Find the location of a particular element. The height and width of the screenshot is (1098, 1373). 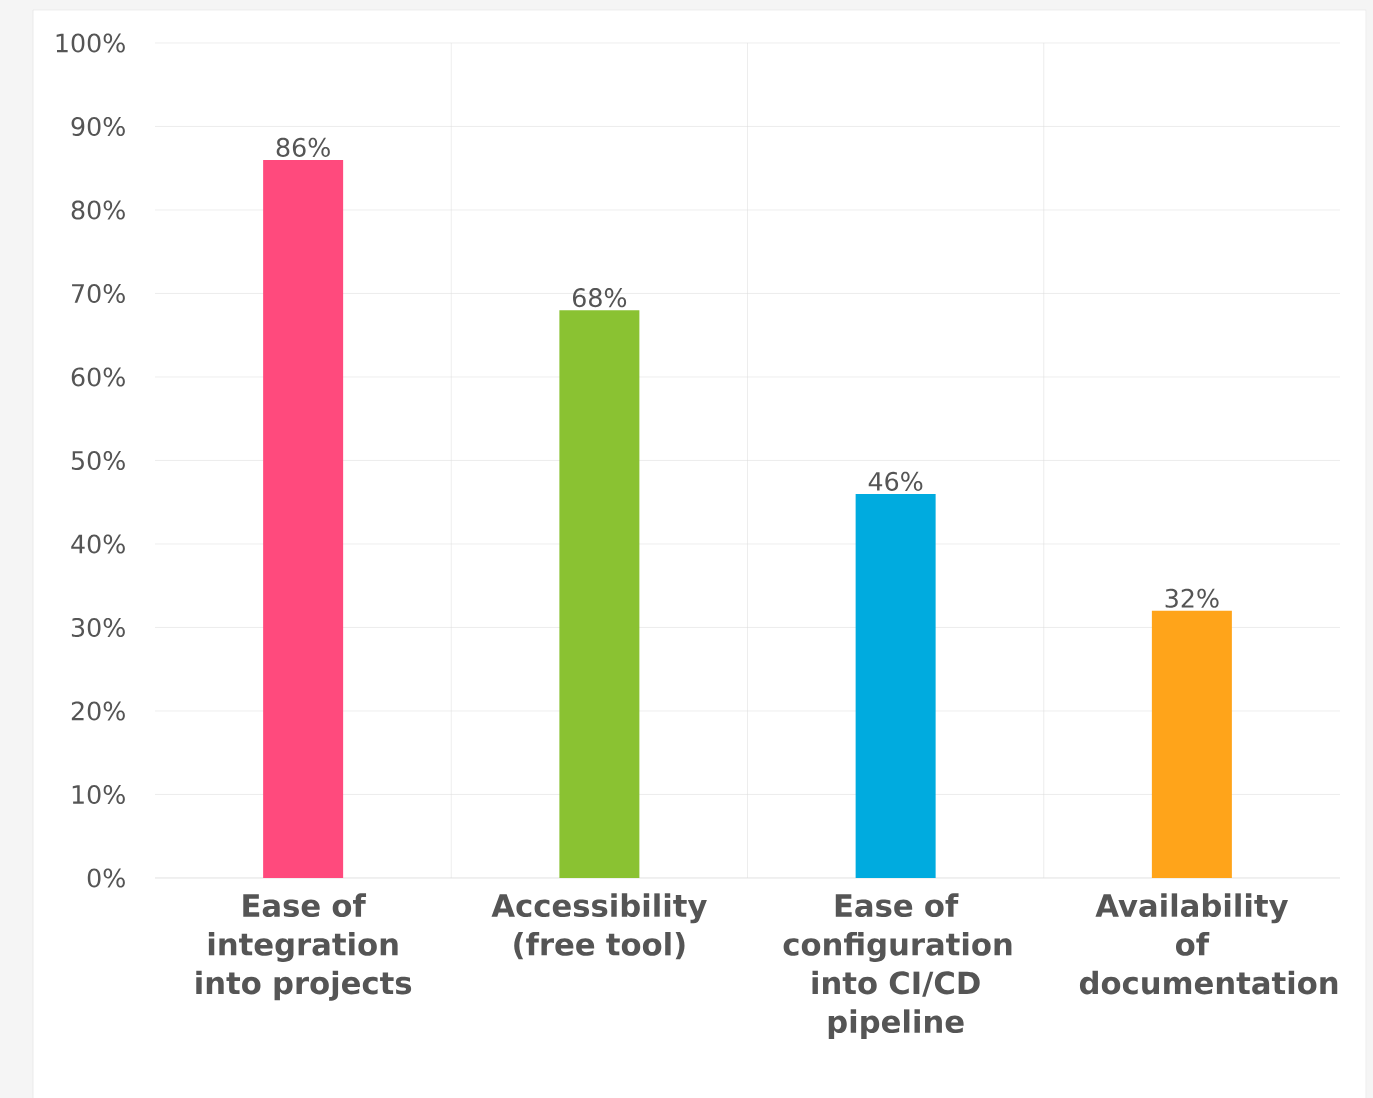

y-tick-label: 70% is located at coordinates (98, 293).